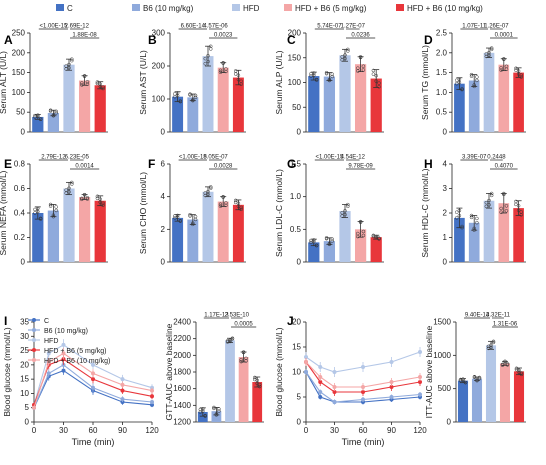 The image size is (546, 465). Describe the element at coordinates (296, 164) in the screenshot. I see `y-tick-label: 1.5` at that location.